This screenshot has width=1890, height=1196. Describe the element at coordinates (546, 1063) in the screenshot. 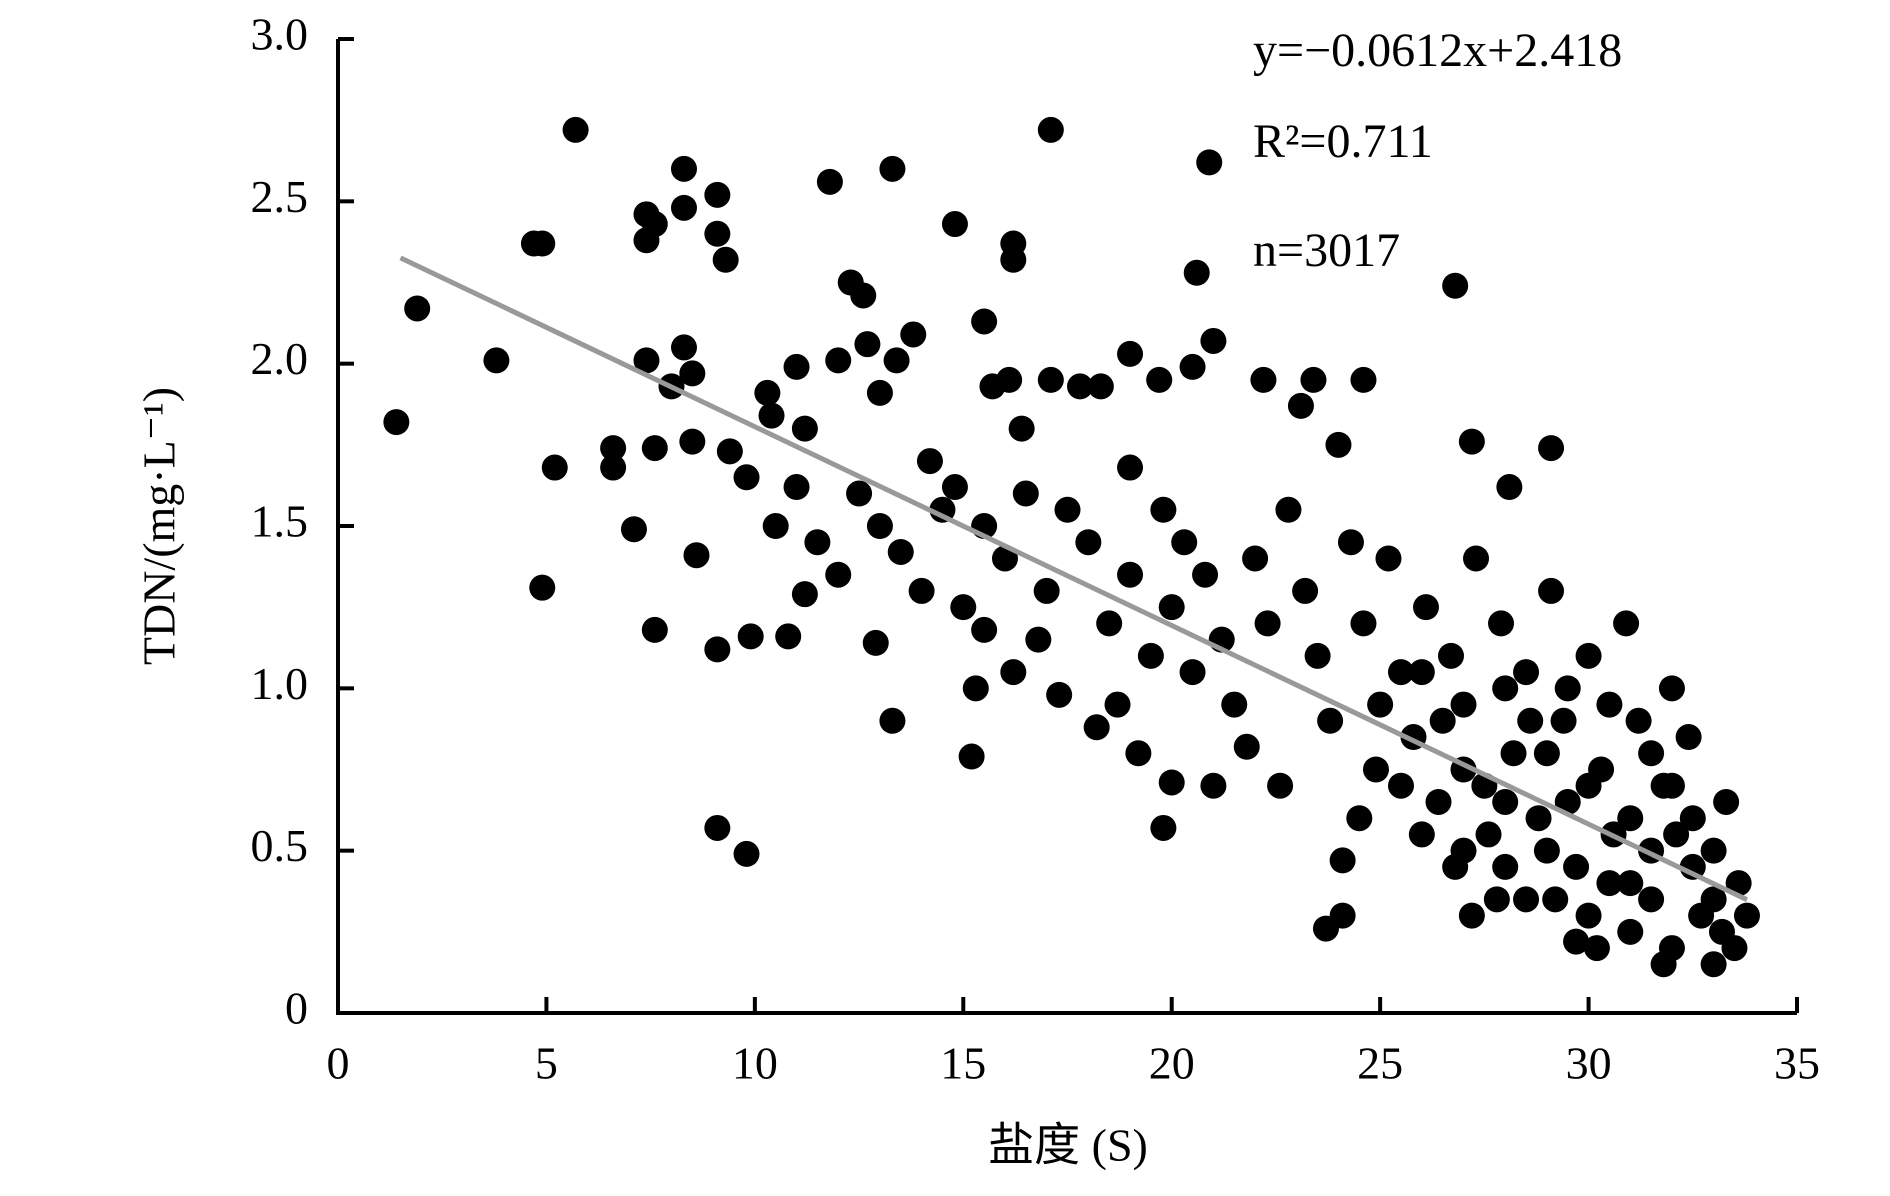

I see `x-tick-label: 5` at that location.